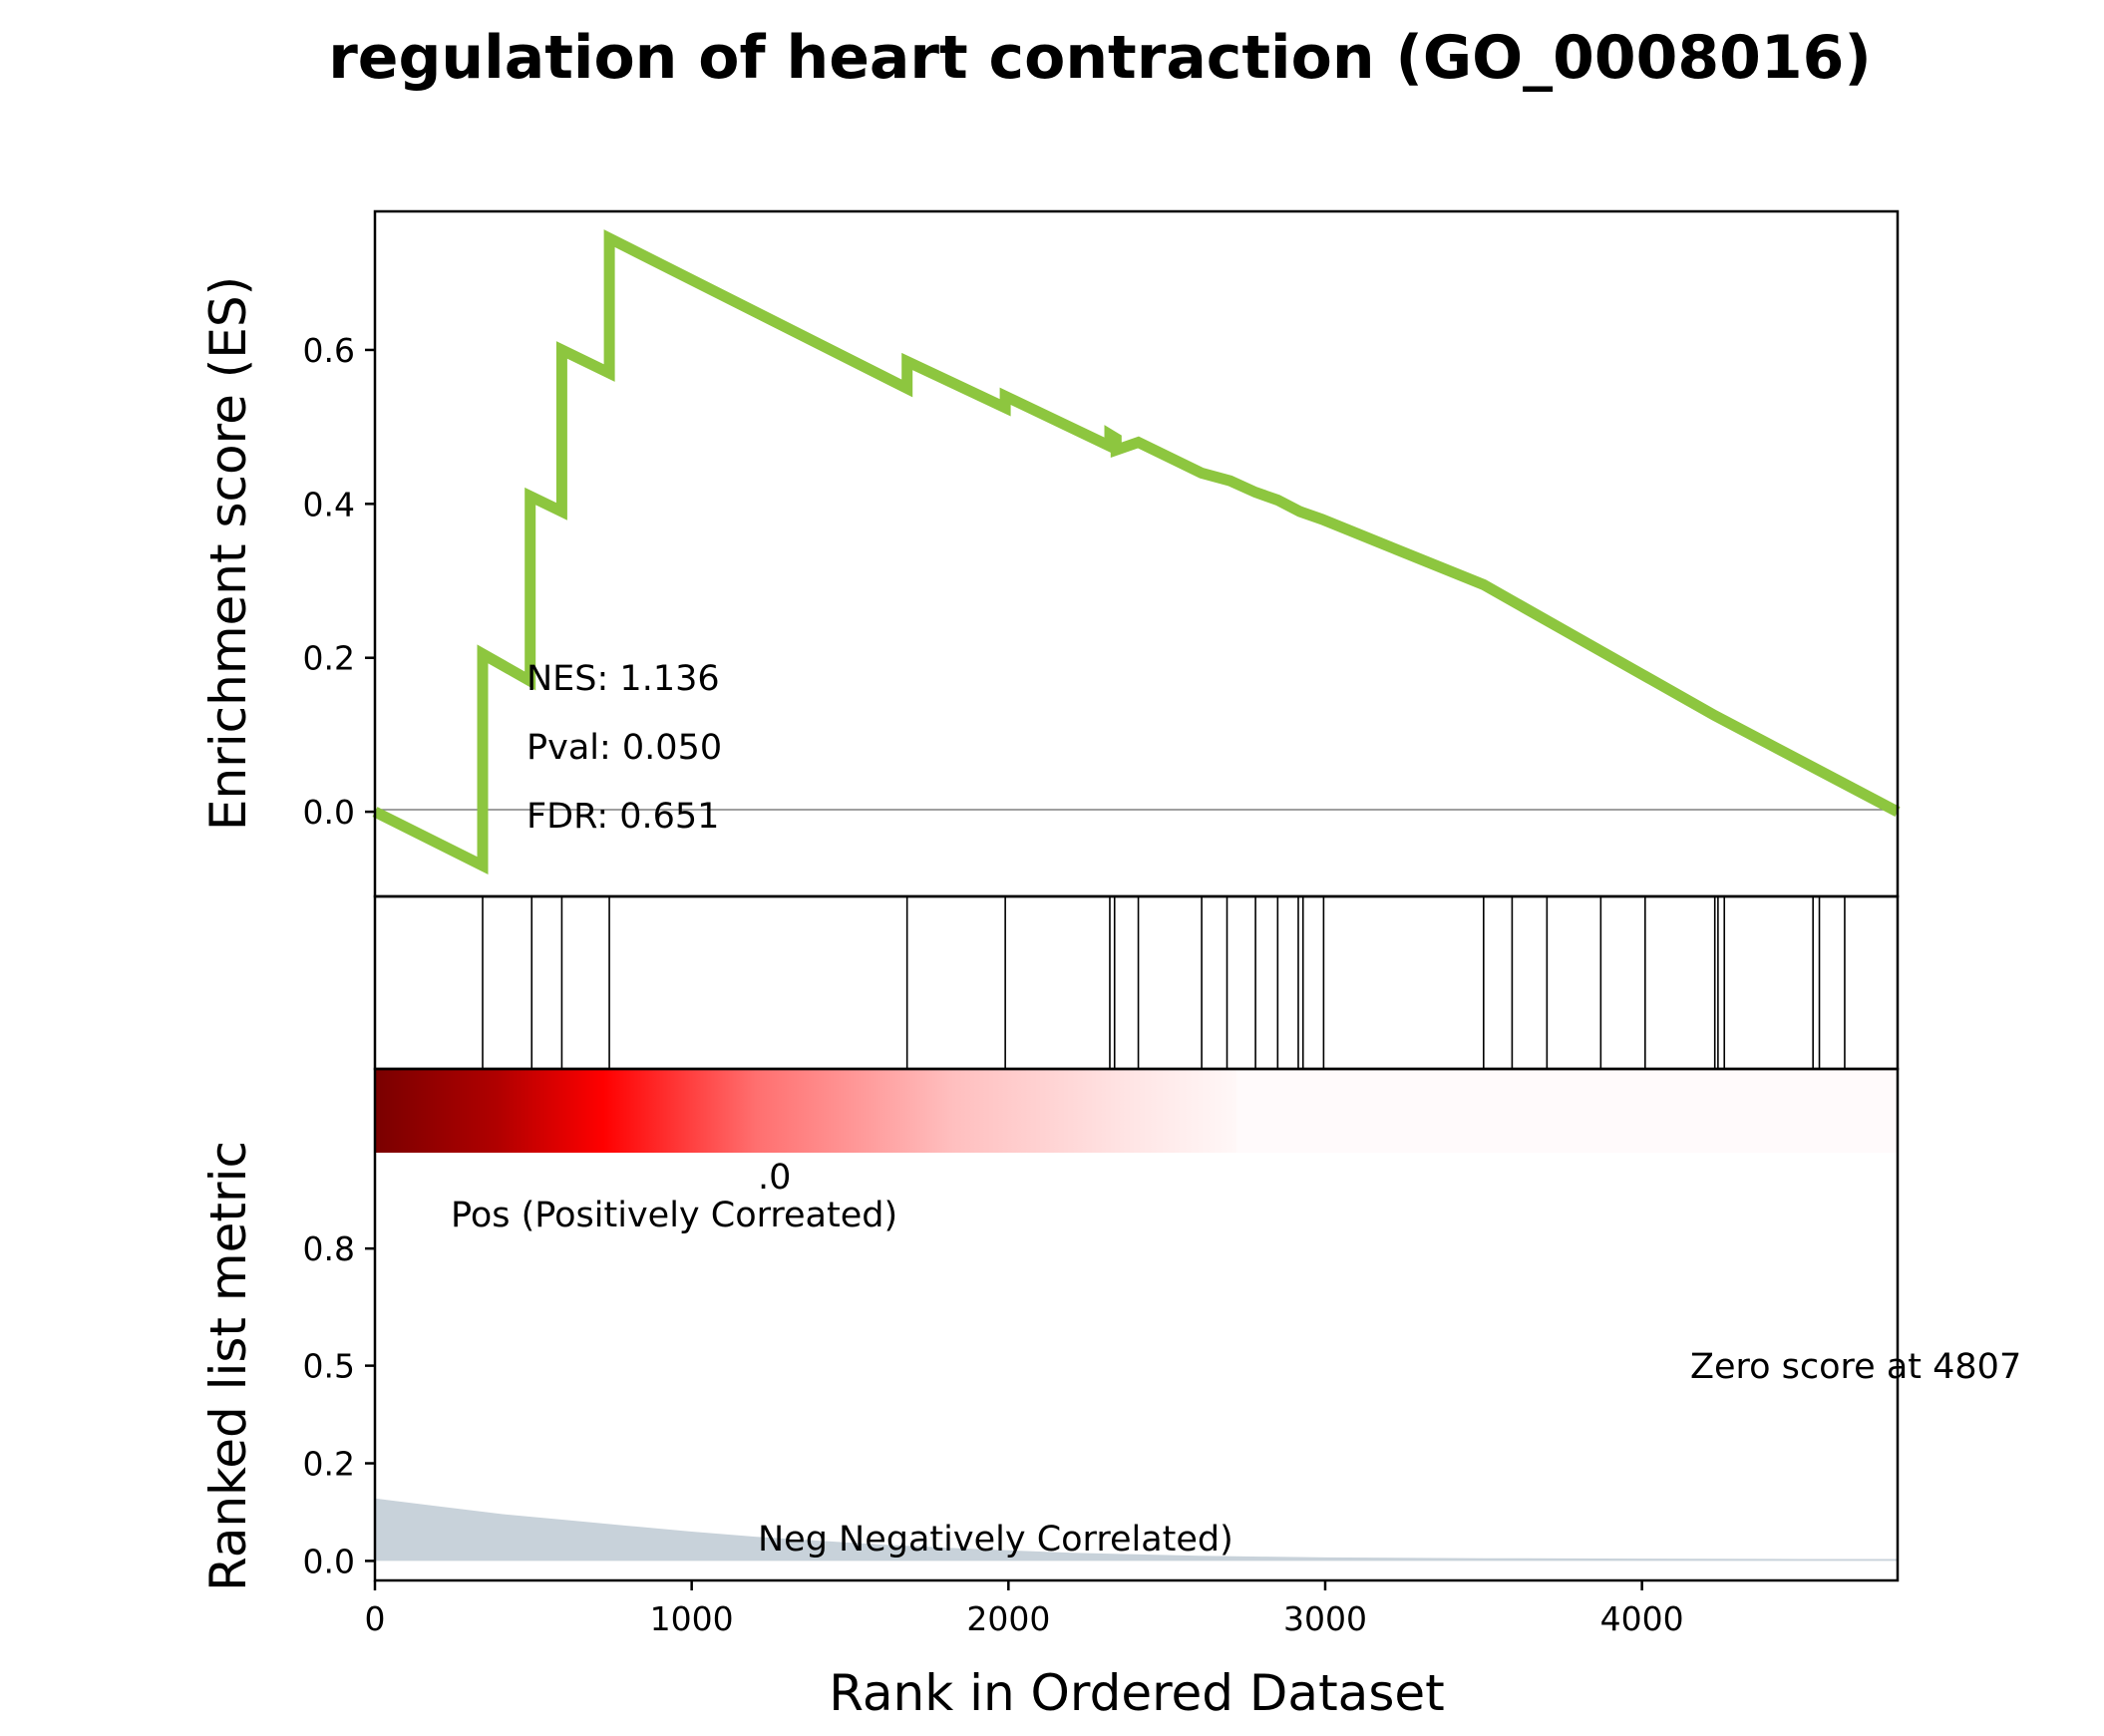 Image resolution: width=2104 pixels, height=1736 pixels. What do you see at coordinates (329, 1561) in the screenshot?
I see `metric-ytick-label: 0.0` at bounding box center [329, 1561].